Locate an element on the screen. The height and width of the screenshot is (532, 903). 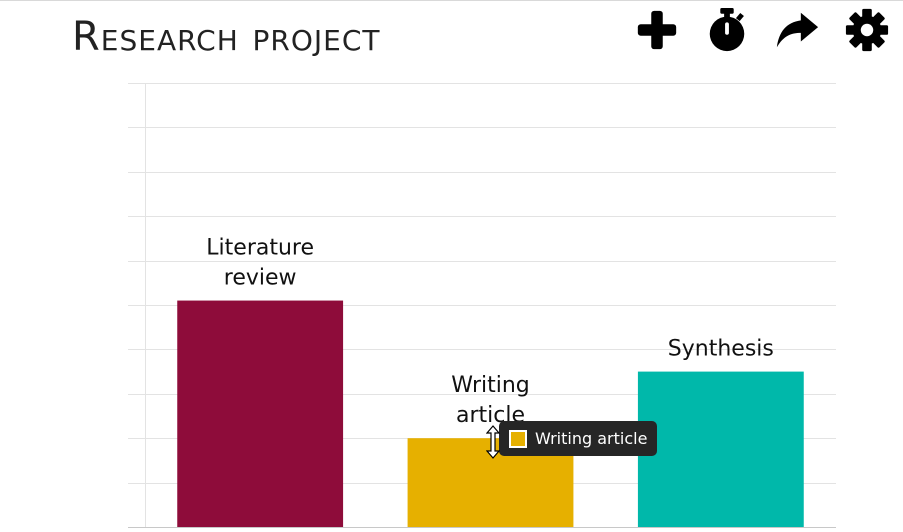
timer-button is located at coordinates (727, 30).